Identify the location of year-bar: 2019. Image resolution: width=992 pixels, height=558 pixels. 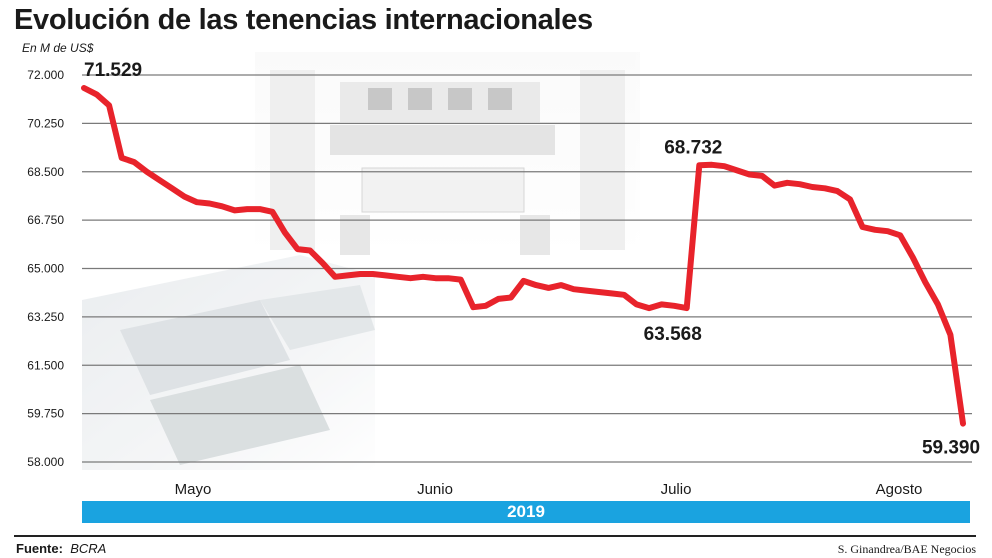
(526, 512).